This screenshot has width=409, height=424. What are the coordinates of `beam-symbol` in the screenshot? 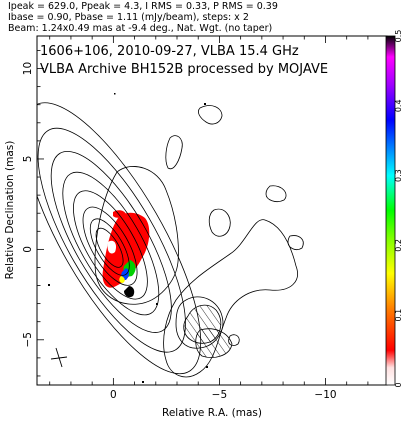 It's located at (59, 357).